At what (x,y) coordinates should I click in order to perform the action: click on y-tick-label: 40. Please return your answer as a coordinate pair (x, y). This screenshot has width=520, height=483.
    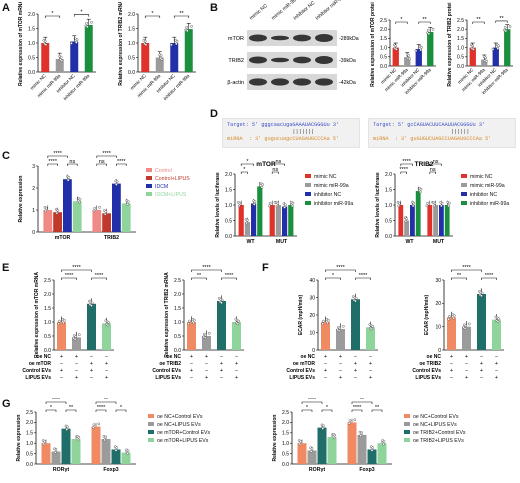
    Looking at the image, I should click on (312, 281).